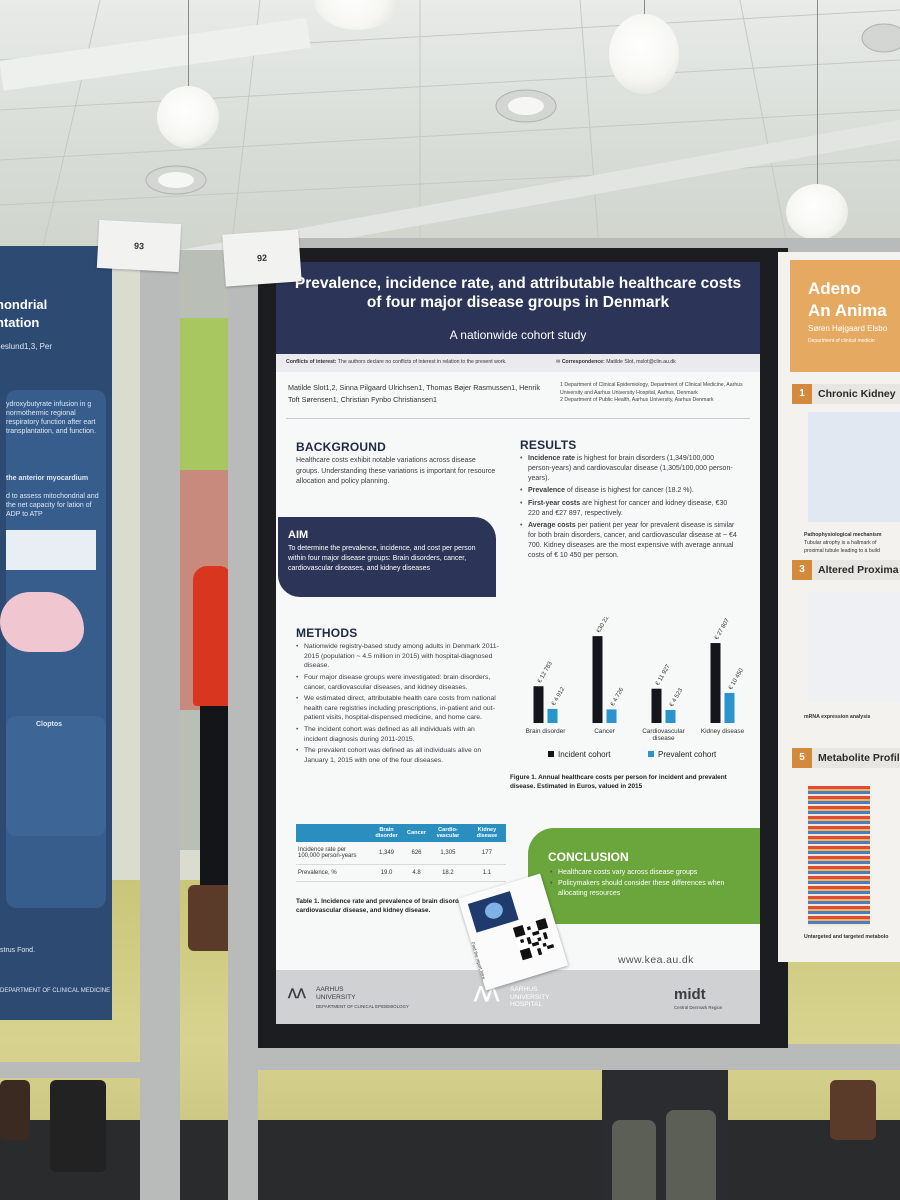 The width and height of the screenshot is (900, 1200). Describe the element at coordinates (663, 738) in the screenshot. I see `chart-category-label: disease` at that location.